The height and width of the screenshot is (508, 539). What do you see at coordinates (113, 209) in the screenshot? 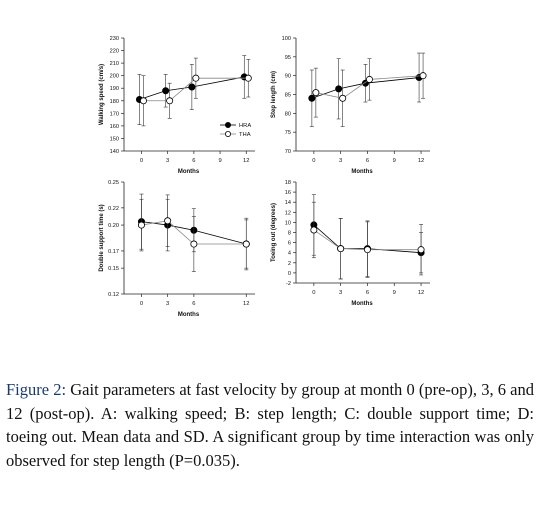
I see `y-tick-label: 0.22` at bounding box center [113, 209].